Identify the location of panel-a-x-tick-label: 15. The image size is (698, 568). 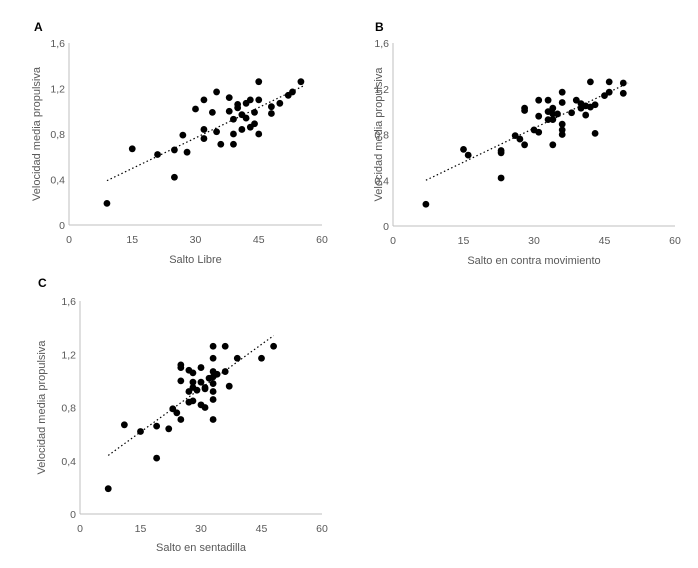
(132, 240).